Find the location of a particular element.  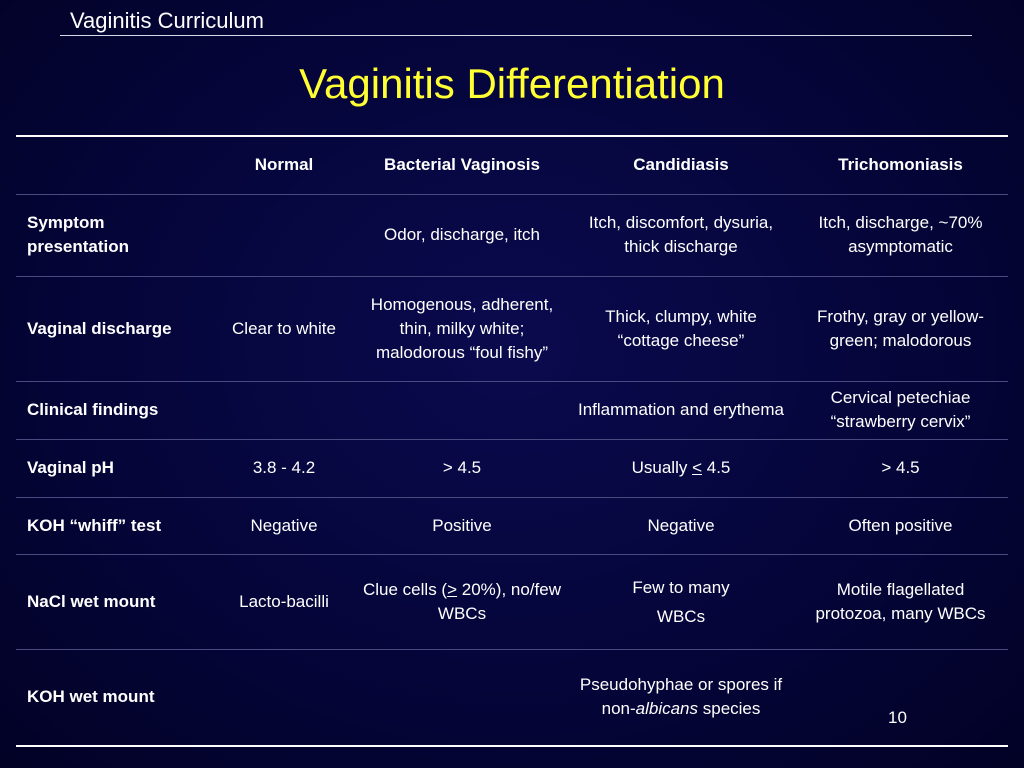

cell-trichomoniasis: Motile flagellated protozoa, many WBCs is located at coordinates (900, 602).